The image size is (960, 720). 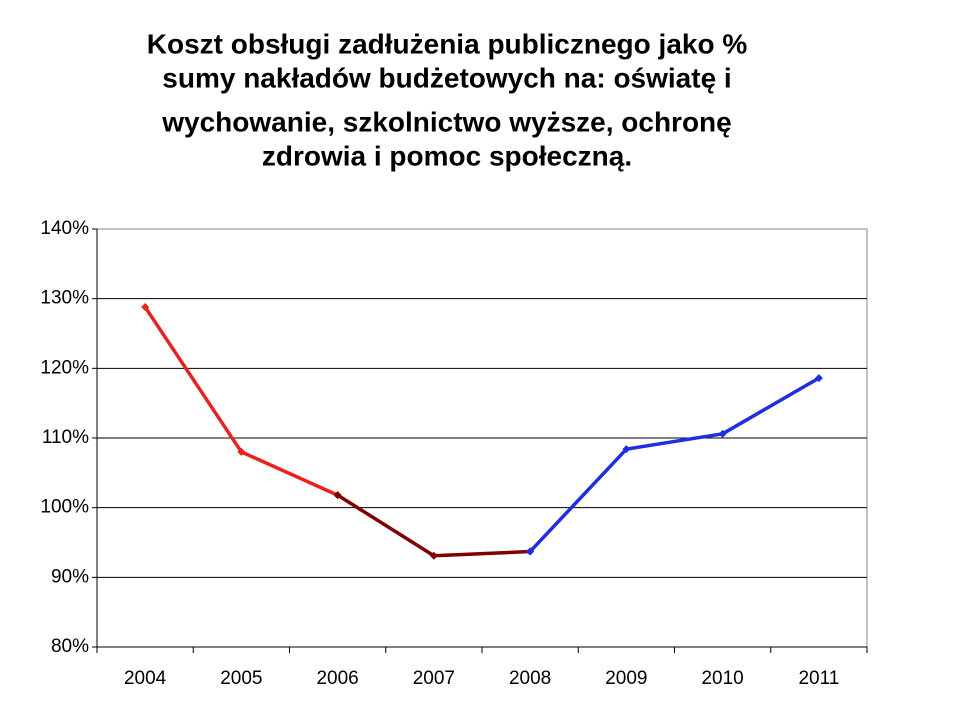 I want to click on y-tick-label: 120%, so click(x=64, y=367).